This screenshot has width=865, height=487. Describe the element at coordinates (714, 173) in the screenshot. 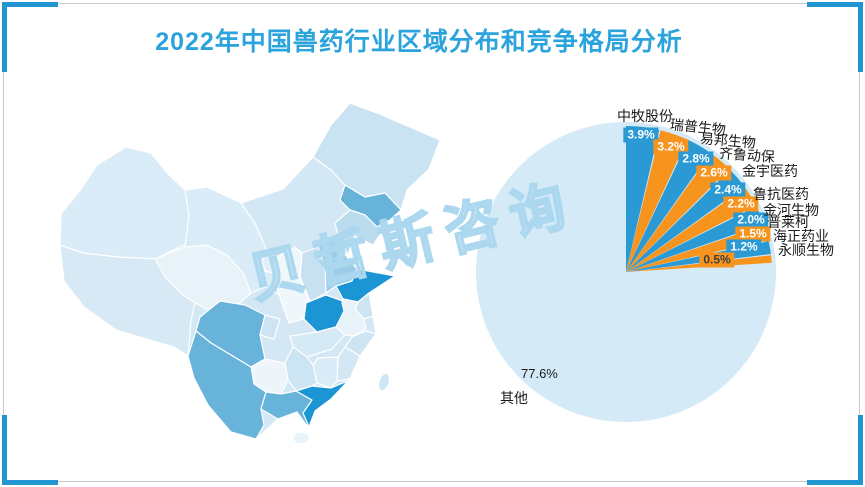

I see `pie-value-chip-4: 2.6%` at that location.